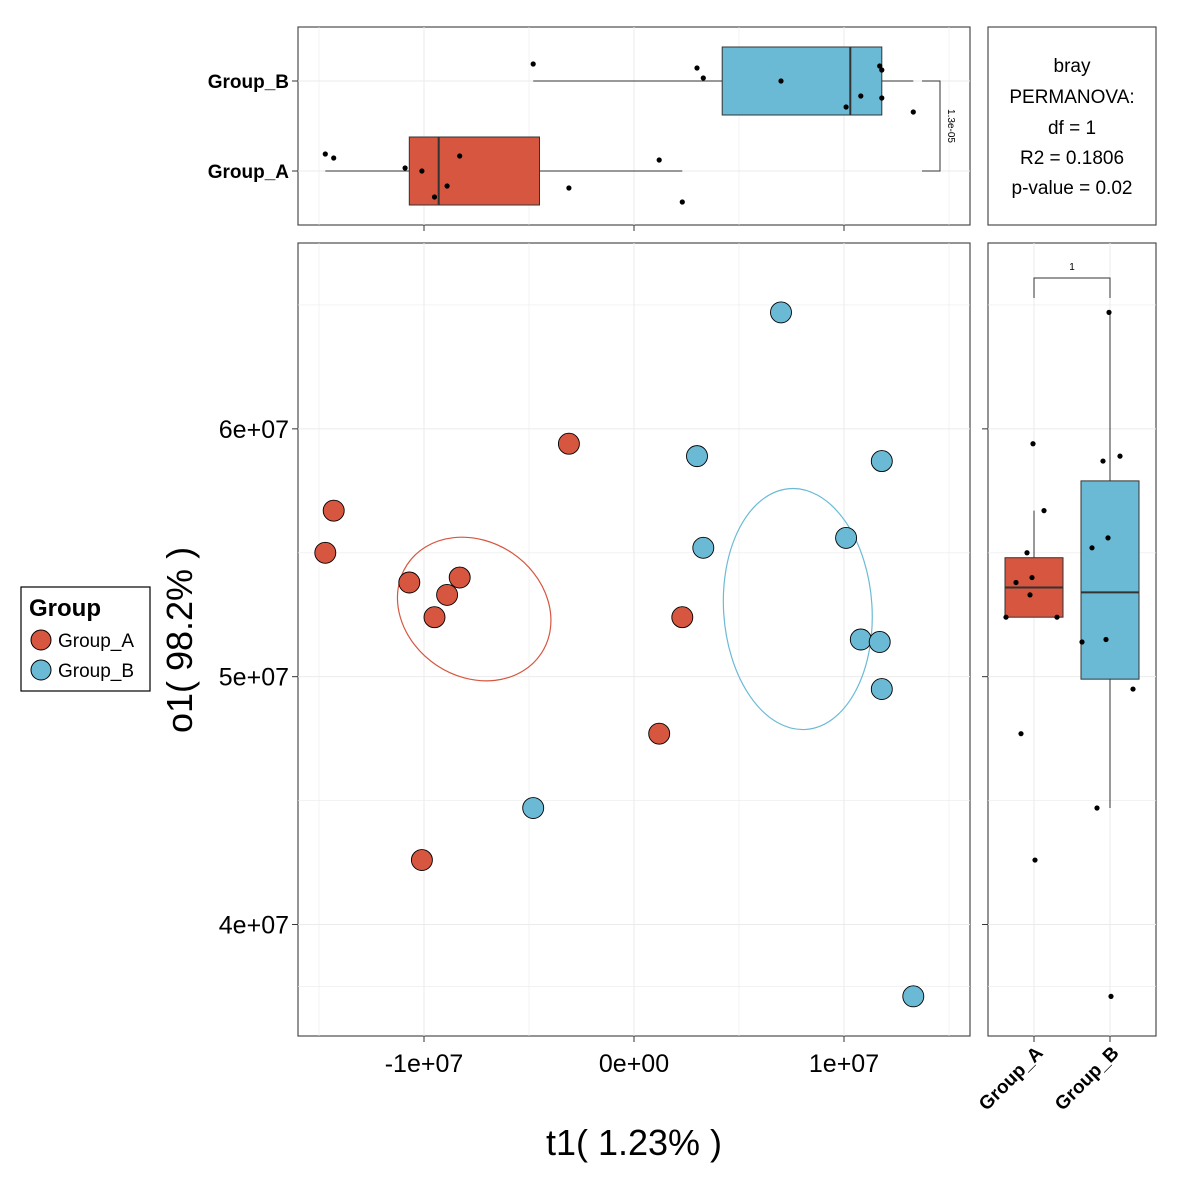 The height and width of the screenshot is (1178, 1180). I want to click on stats-df: df = 1, so click(1072, 128).